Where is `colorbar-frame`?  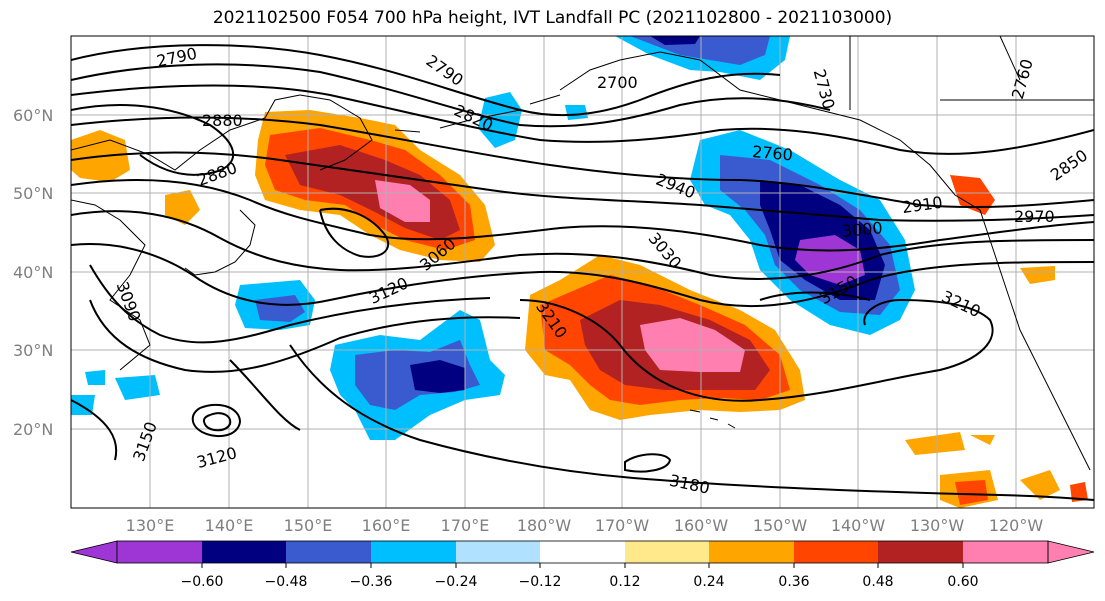 colorbar-frame is located at coordinates (582, 552).